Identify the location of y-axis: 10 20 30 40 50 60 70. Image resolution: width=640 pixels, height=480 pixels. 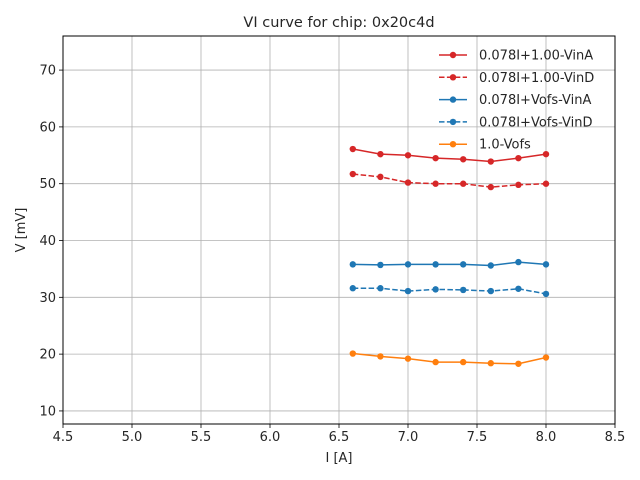
(51, 241).